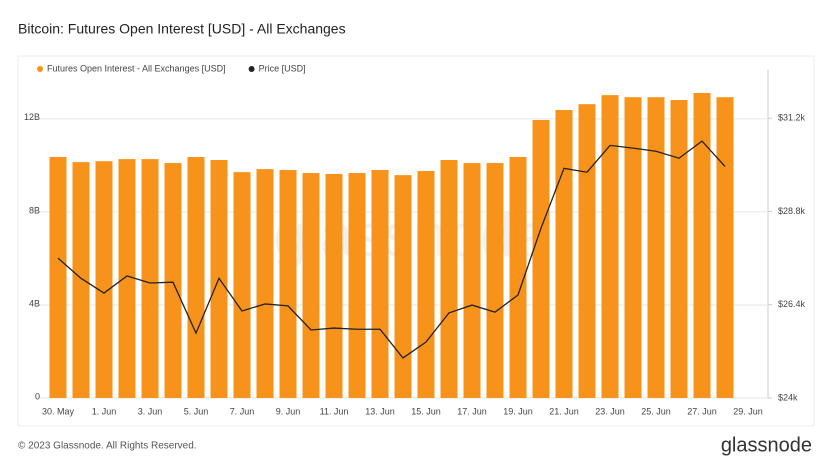 The width and height of the screenshot is (832, 468). What do you see at coordinates (150, 411) in the screenshot?
I see `x-tick-label: 3. Jun` at bounding box center [150, 411].